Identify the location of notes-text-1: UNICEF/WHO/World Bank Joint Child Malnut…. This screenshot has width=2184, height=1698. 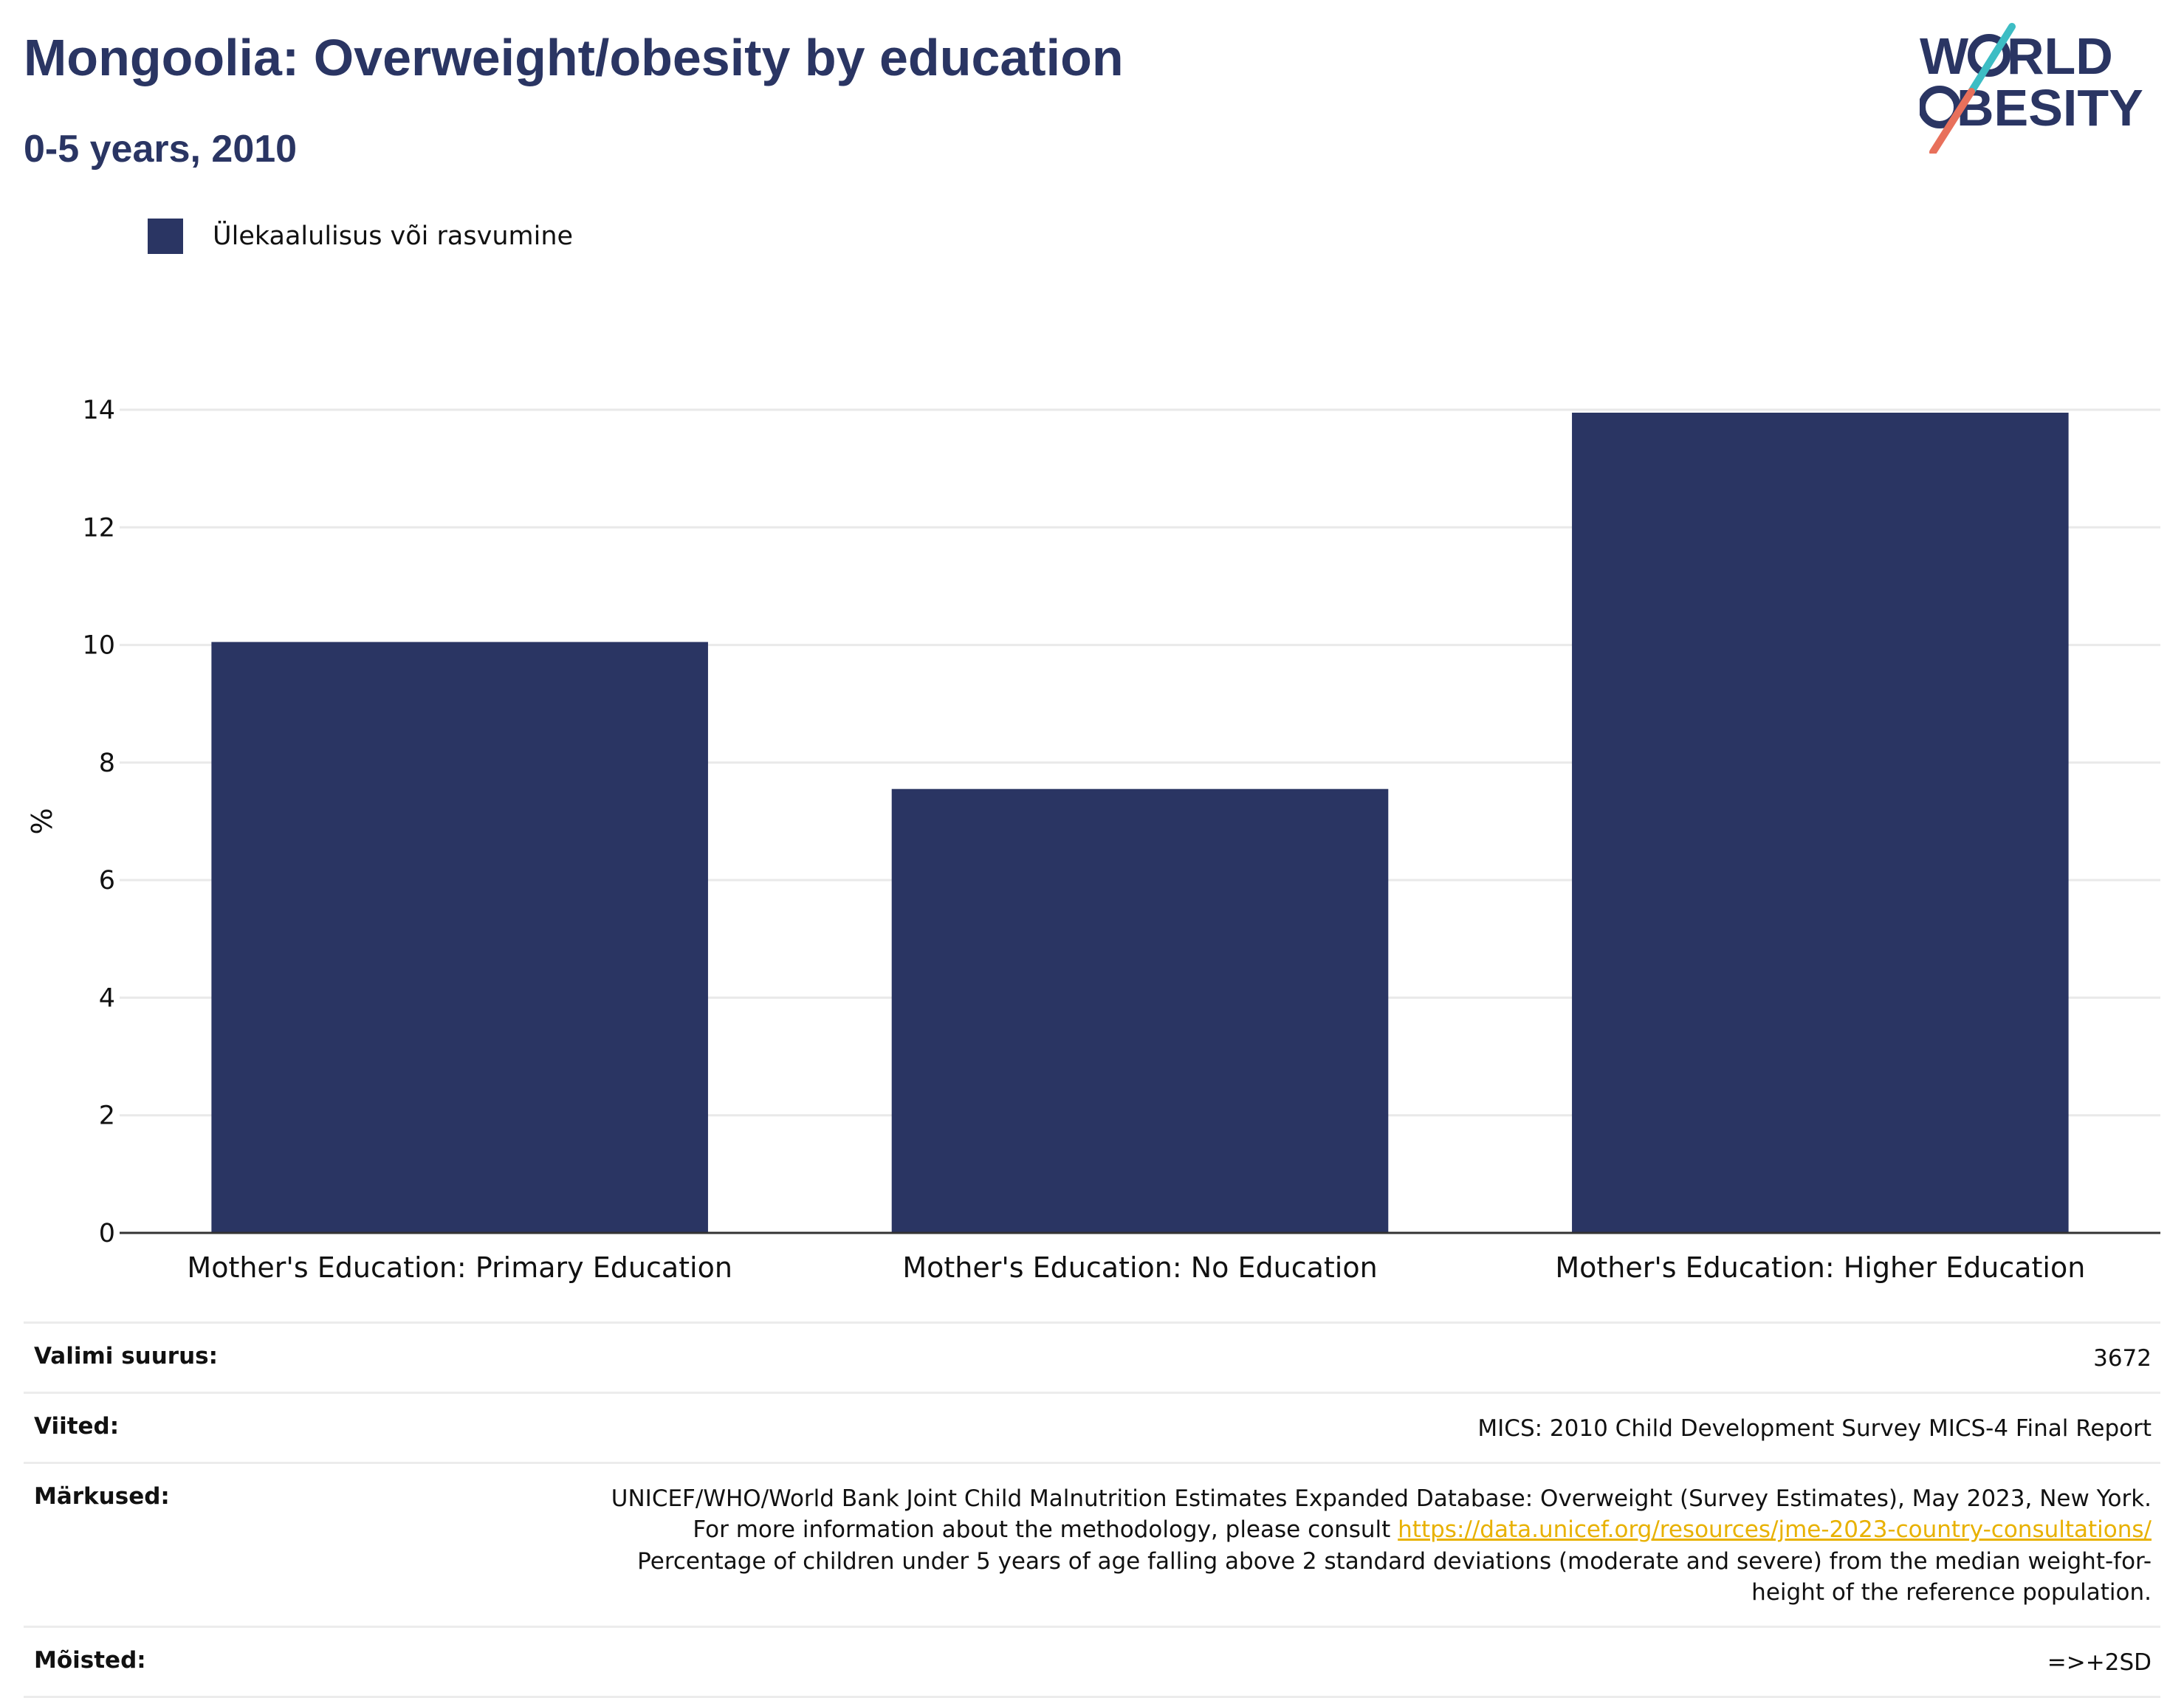
(1382, 1514).